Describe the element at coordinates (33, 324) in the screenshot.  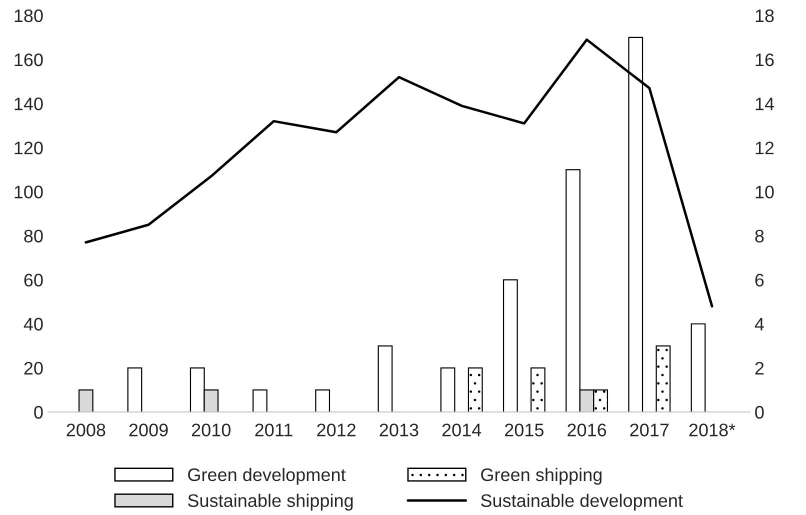
I see `y-tick-label: 40` at that location.